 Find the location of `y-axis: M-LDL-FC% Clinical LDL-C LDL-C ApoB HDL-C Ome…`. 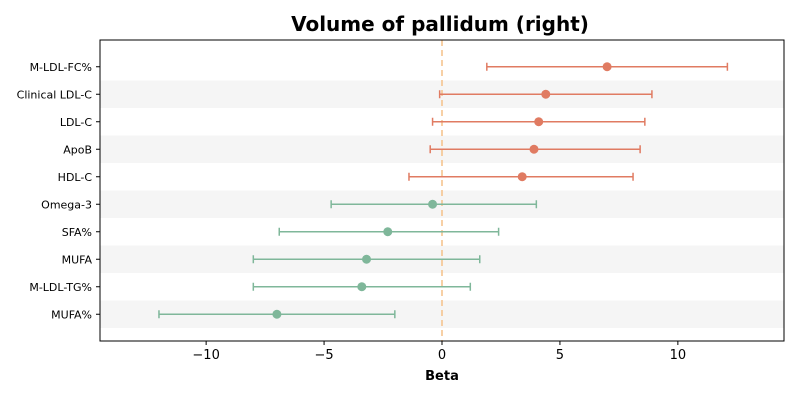

y-axis: M-LDL-FC% Clinical LDL-C LDL-C ApoB HDL-C Ome… is located at coordinates (58, 191).